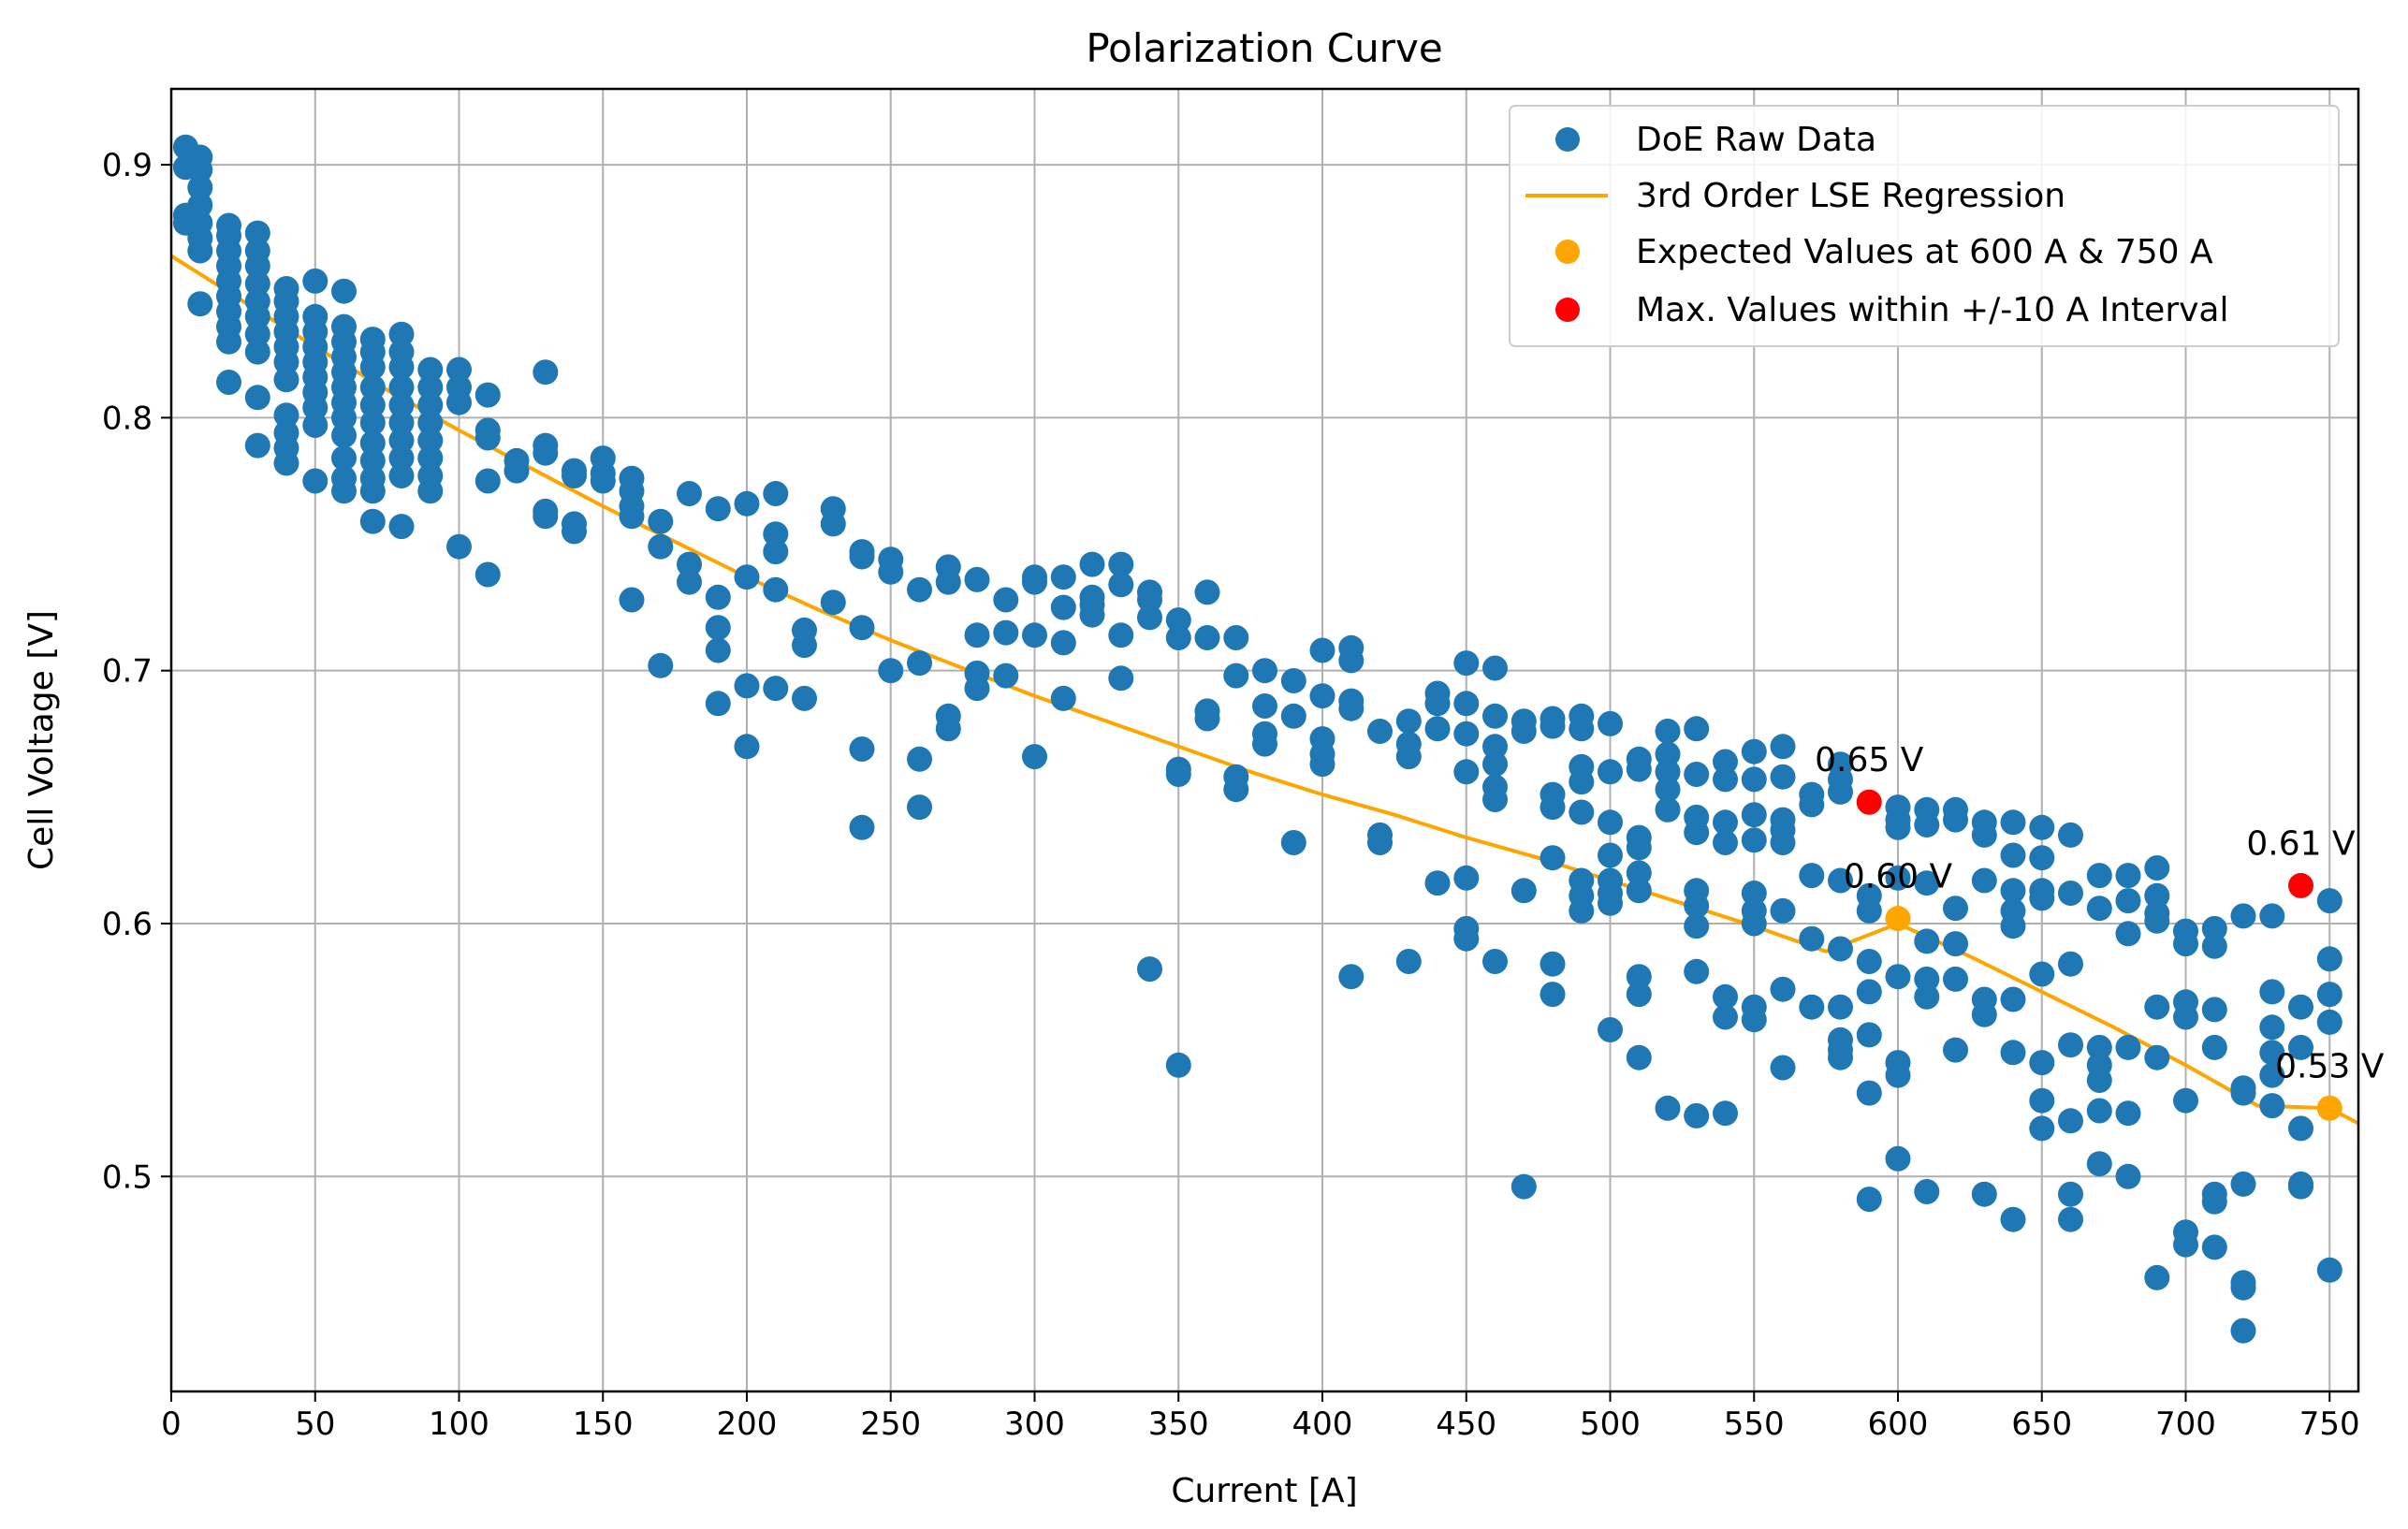 The image size is (2408, 1529). I want to click on x-tick-label: 350, so click(1178, 1424).